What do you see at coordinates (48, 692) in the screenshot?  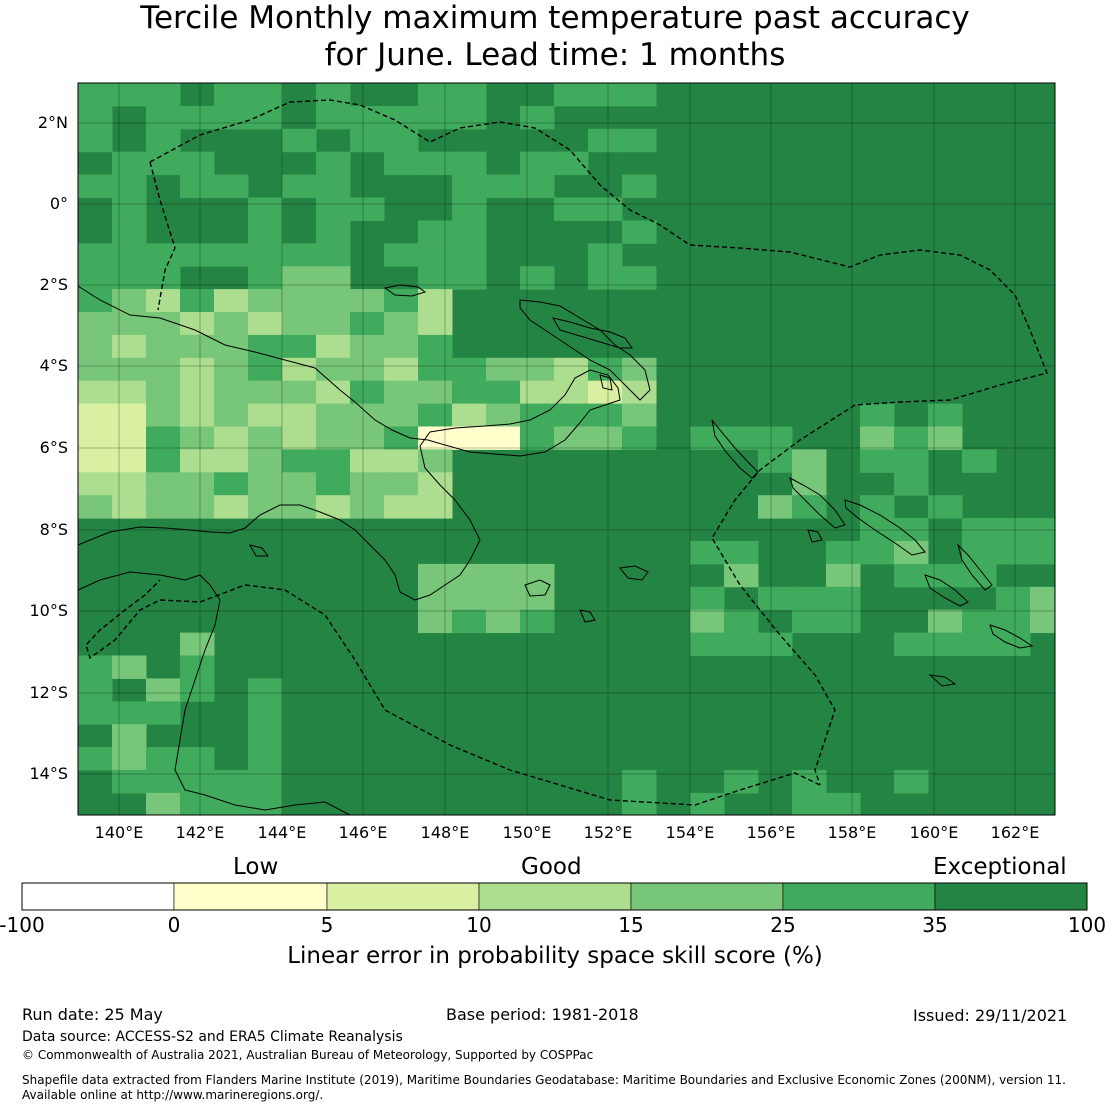 I see `lat-tick-label: 12°S` at bounding box center [48, 692].